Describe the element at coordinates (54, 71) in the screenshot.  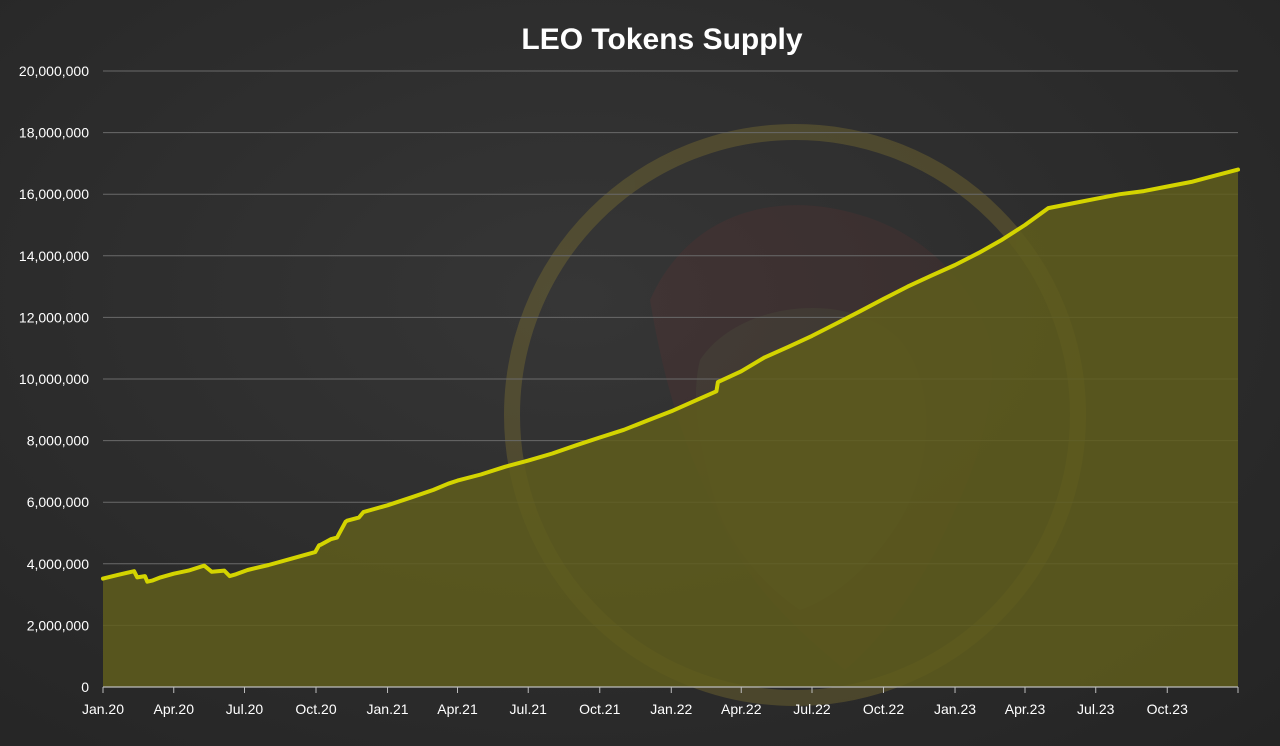
I see `y-tick-label: 20,000,000` at that location.